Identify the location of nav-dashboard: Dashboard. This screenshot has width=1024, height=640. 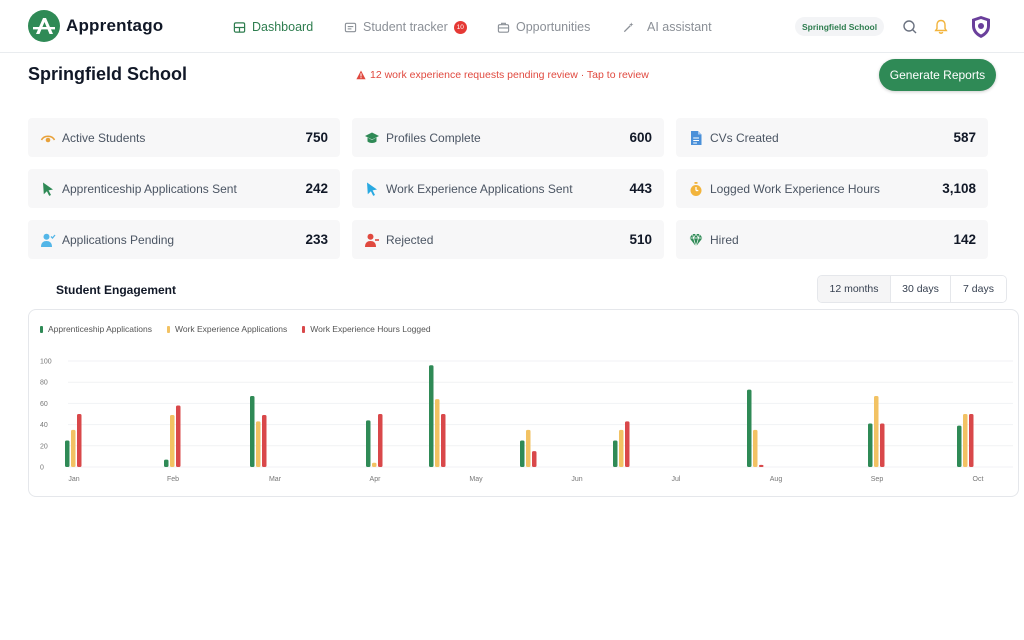
(273, 27).